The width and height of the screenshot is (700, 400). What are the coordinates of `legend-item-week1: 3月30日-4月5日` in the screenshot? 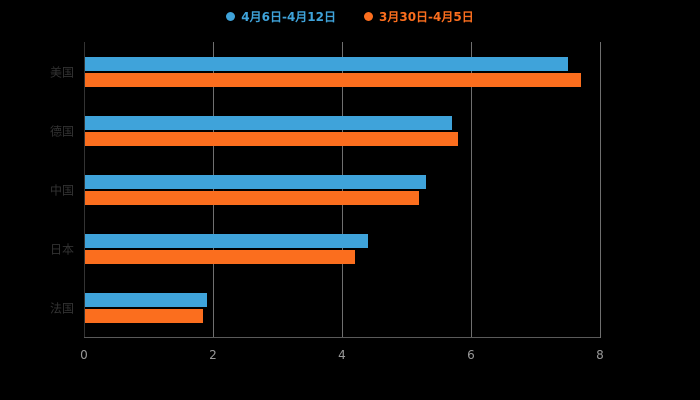 It's located at (419, 16).